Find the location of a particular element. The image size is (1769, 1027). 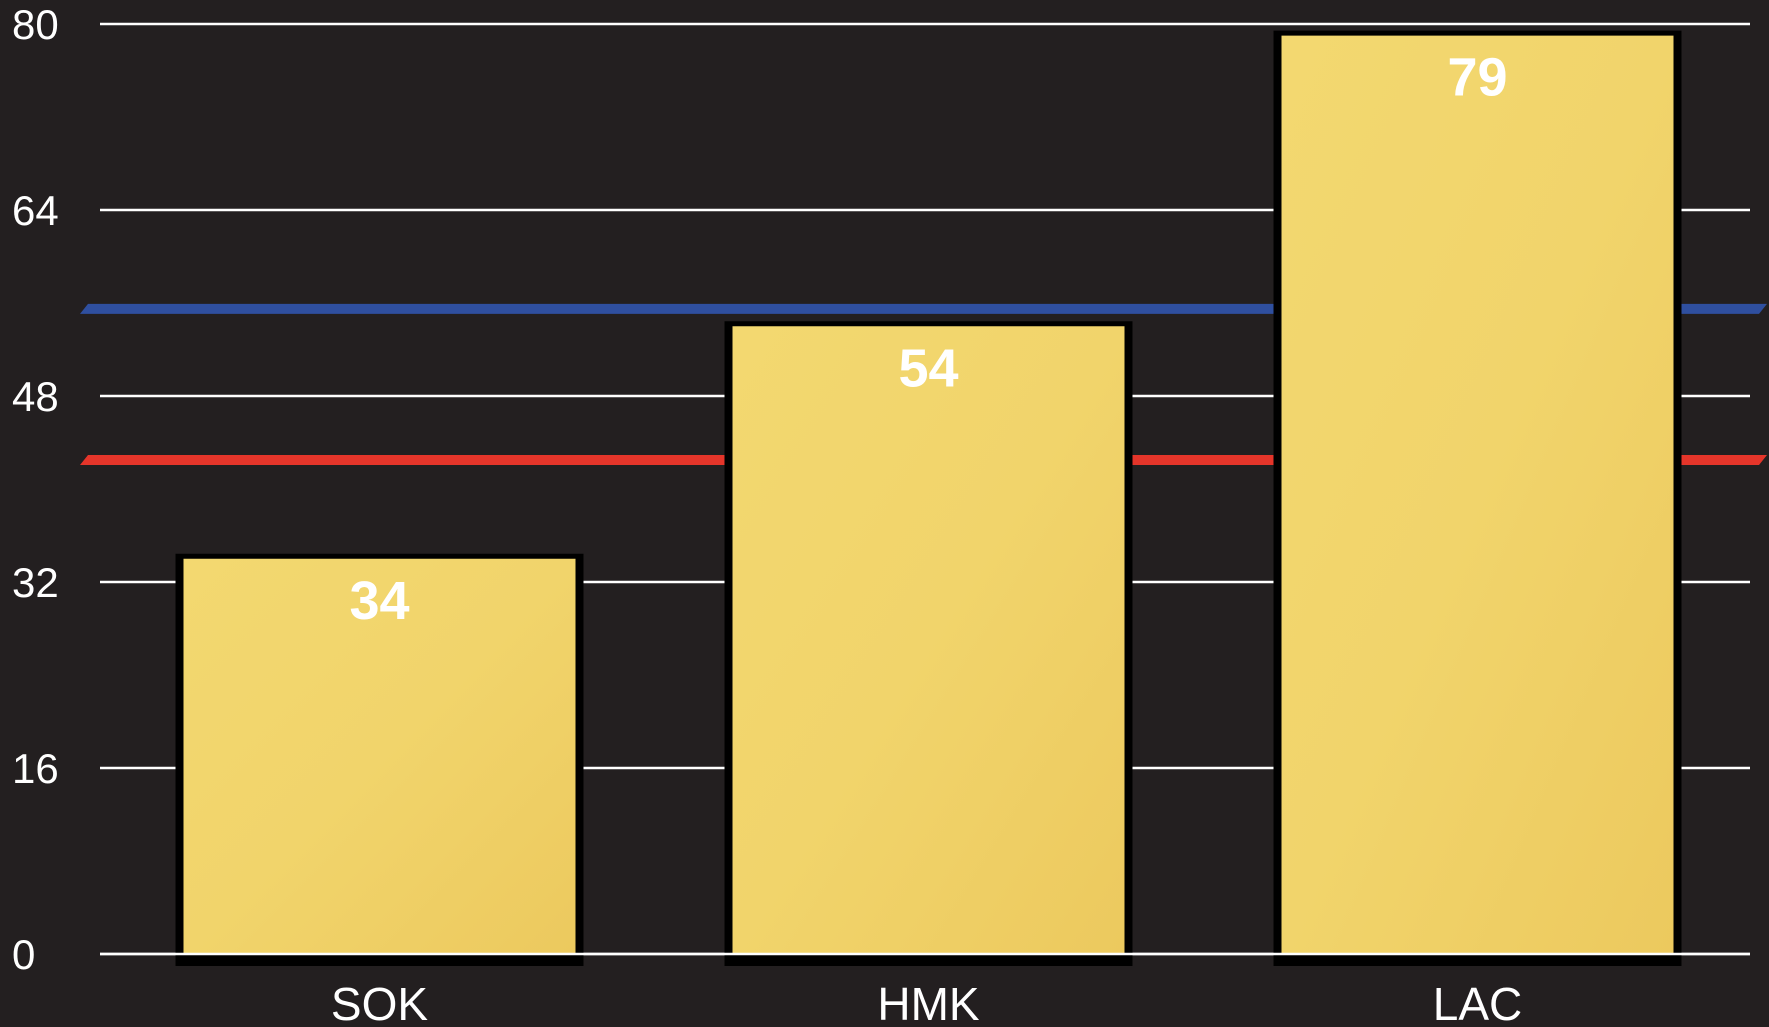

y-tick-label-64: 64 is located at coordinates (35, 210).